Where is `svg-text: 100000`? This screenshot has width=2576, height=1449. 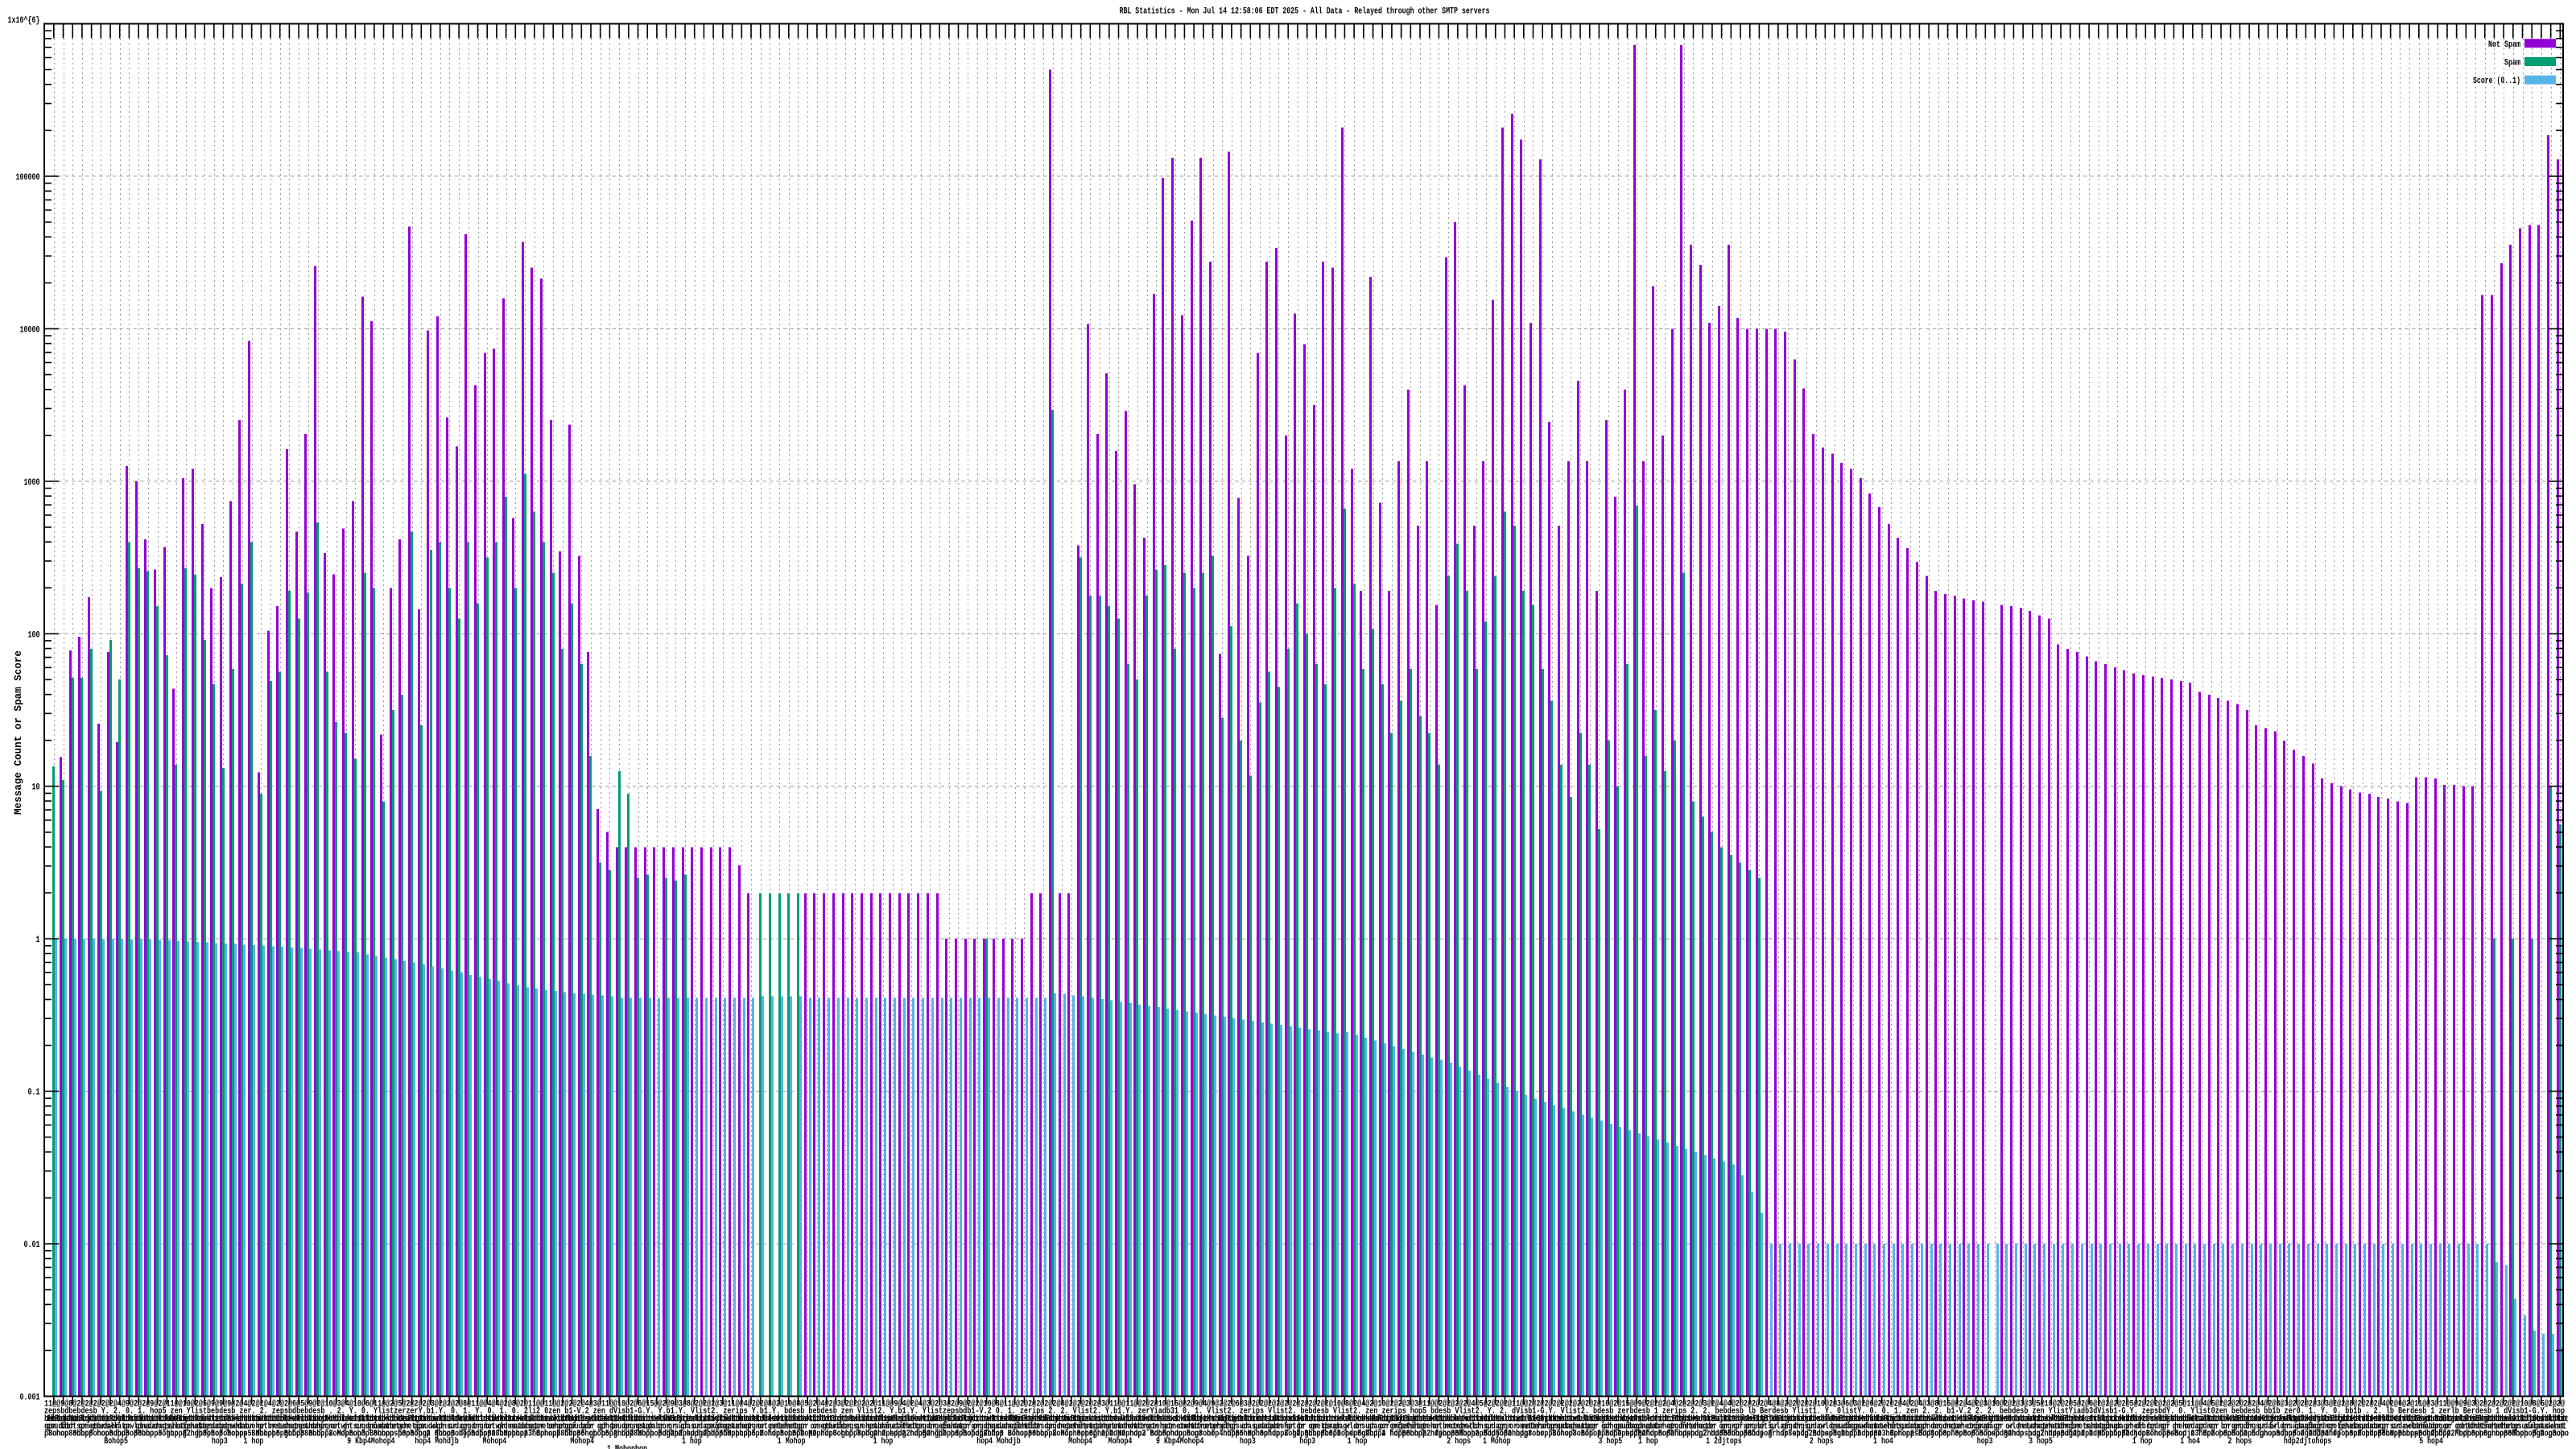 svg-text: 100000 is located at coordinates (28, 178).